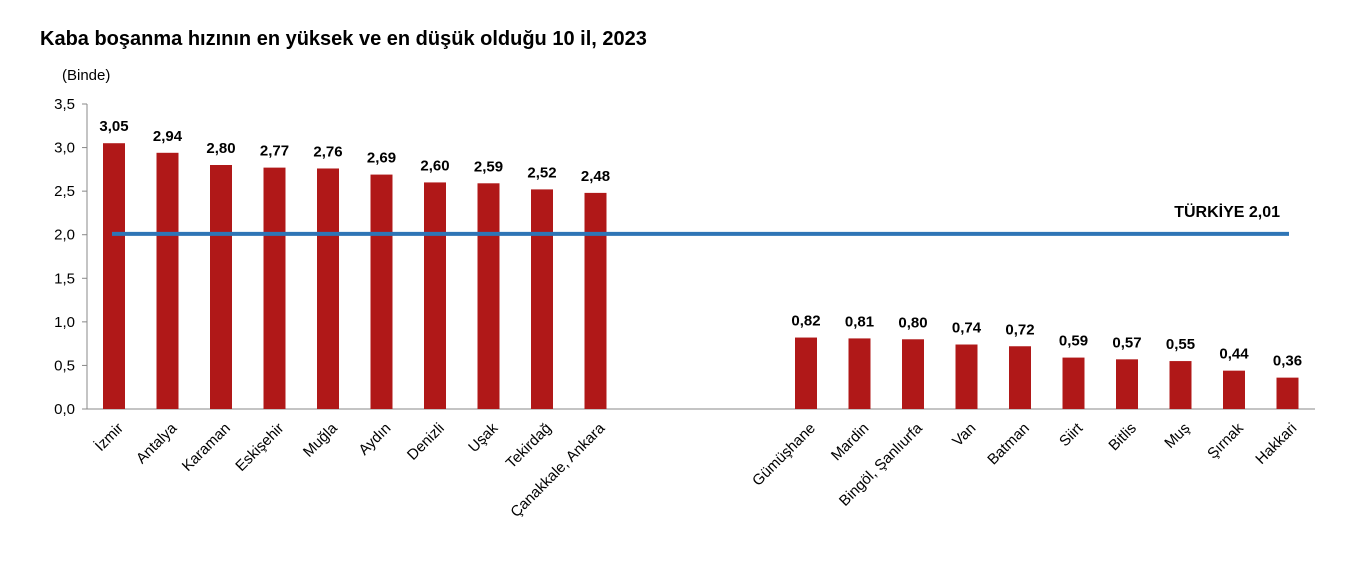 This screenshot has width=1367, height=577. Describe the element at coordinates (1227, 211) in the screenshot. I see `reference-line-label: TÜRKİYE 2,01` at that location.